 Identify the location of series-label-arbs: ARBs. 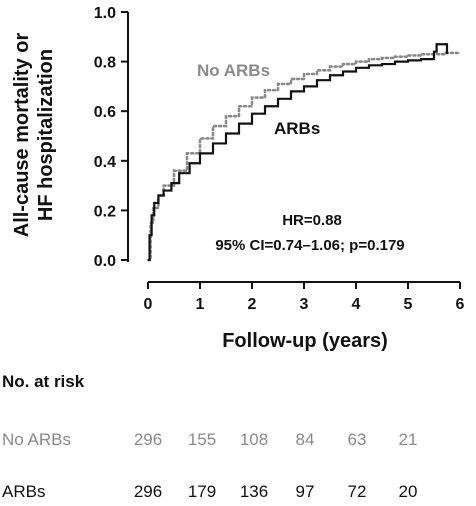
(297, 128).